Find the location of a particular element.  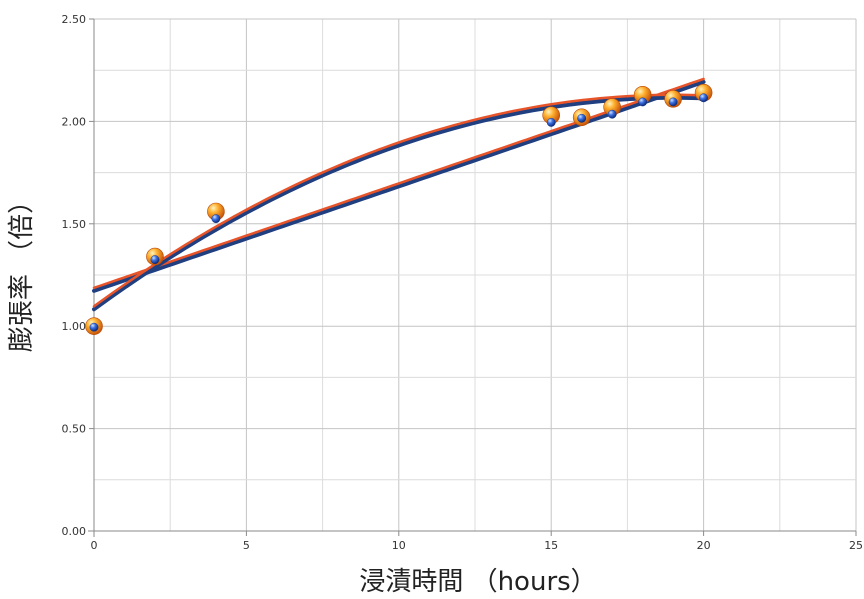

y-axis-title: 膨張率 （倍） is located at coordinates (22, 270).